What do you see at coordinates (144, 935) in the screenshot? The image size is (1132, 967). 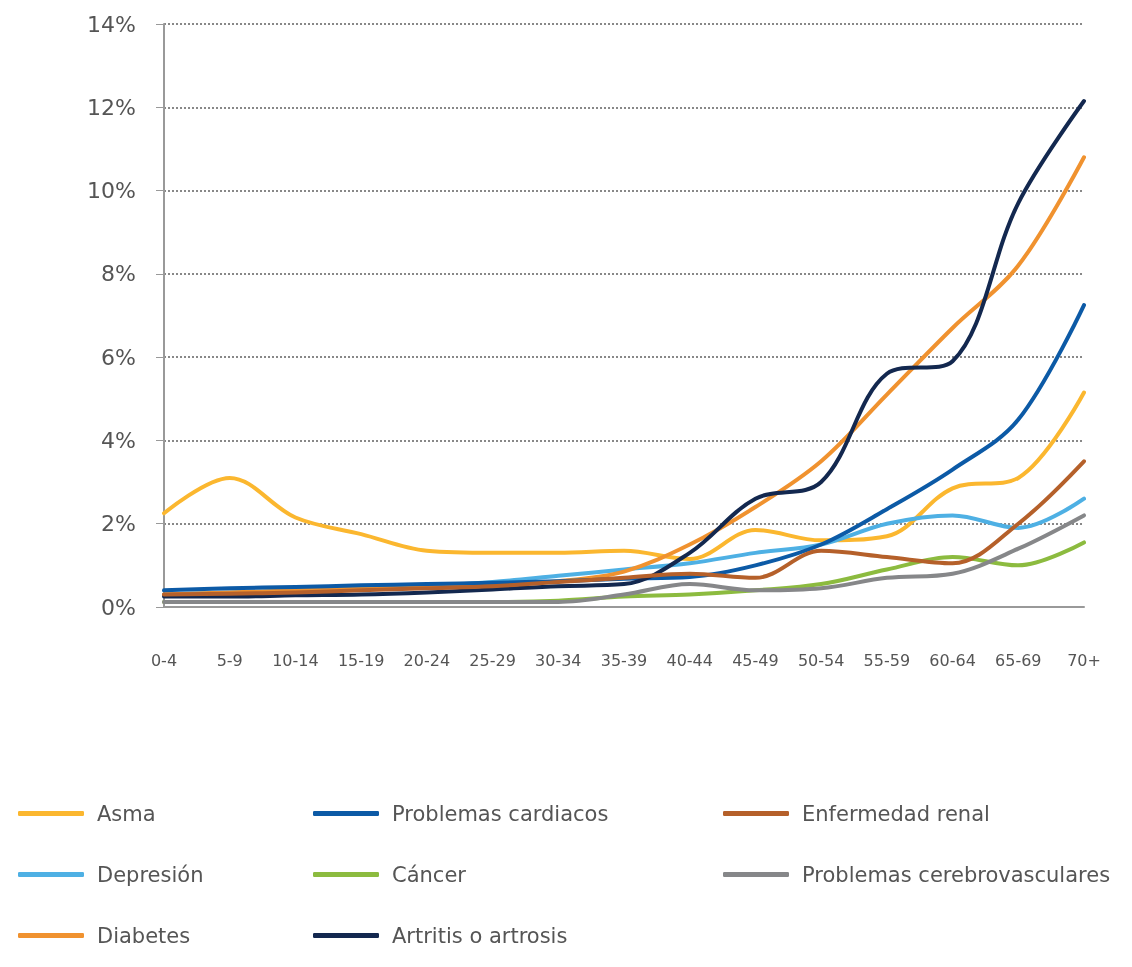 I see `legend-label: Diabetes` at bounding box center [144, 935].